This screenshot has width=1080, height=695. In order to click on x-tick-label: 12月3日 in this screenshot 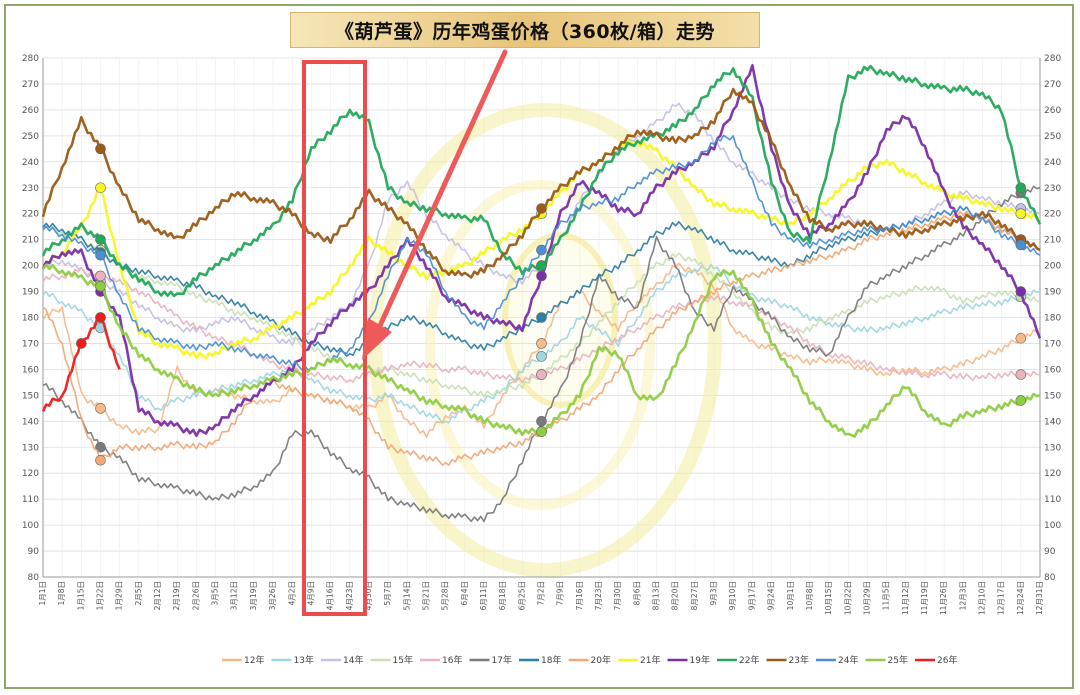, I will do `click(962, 595)`.